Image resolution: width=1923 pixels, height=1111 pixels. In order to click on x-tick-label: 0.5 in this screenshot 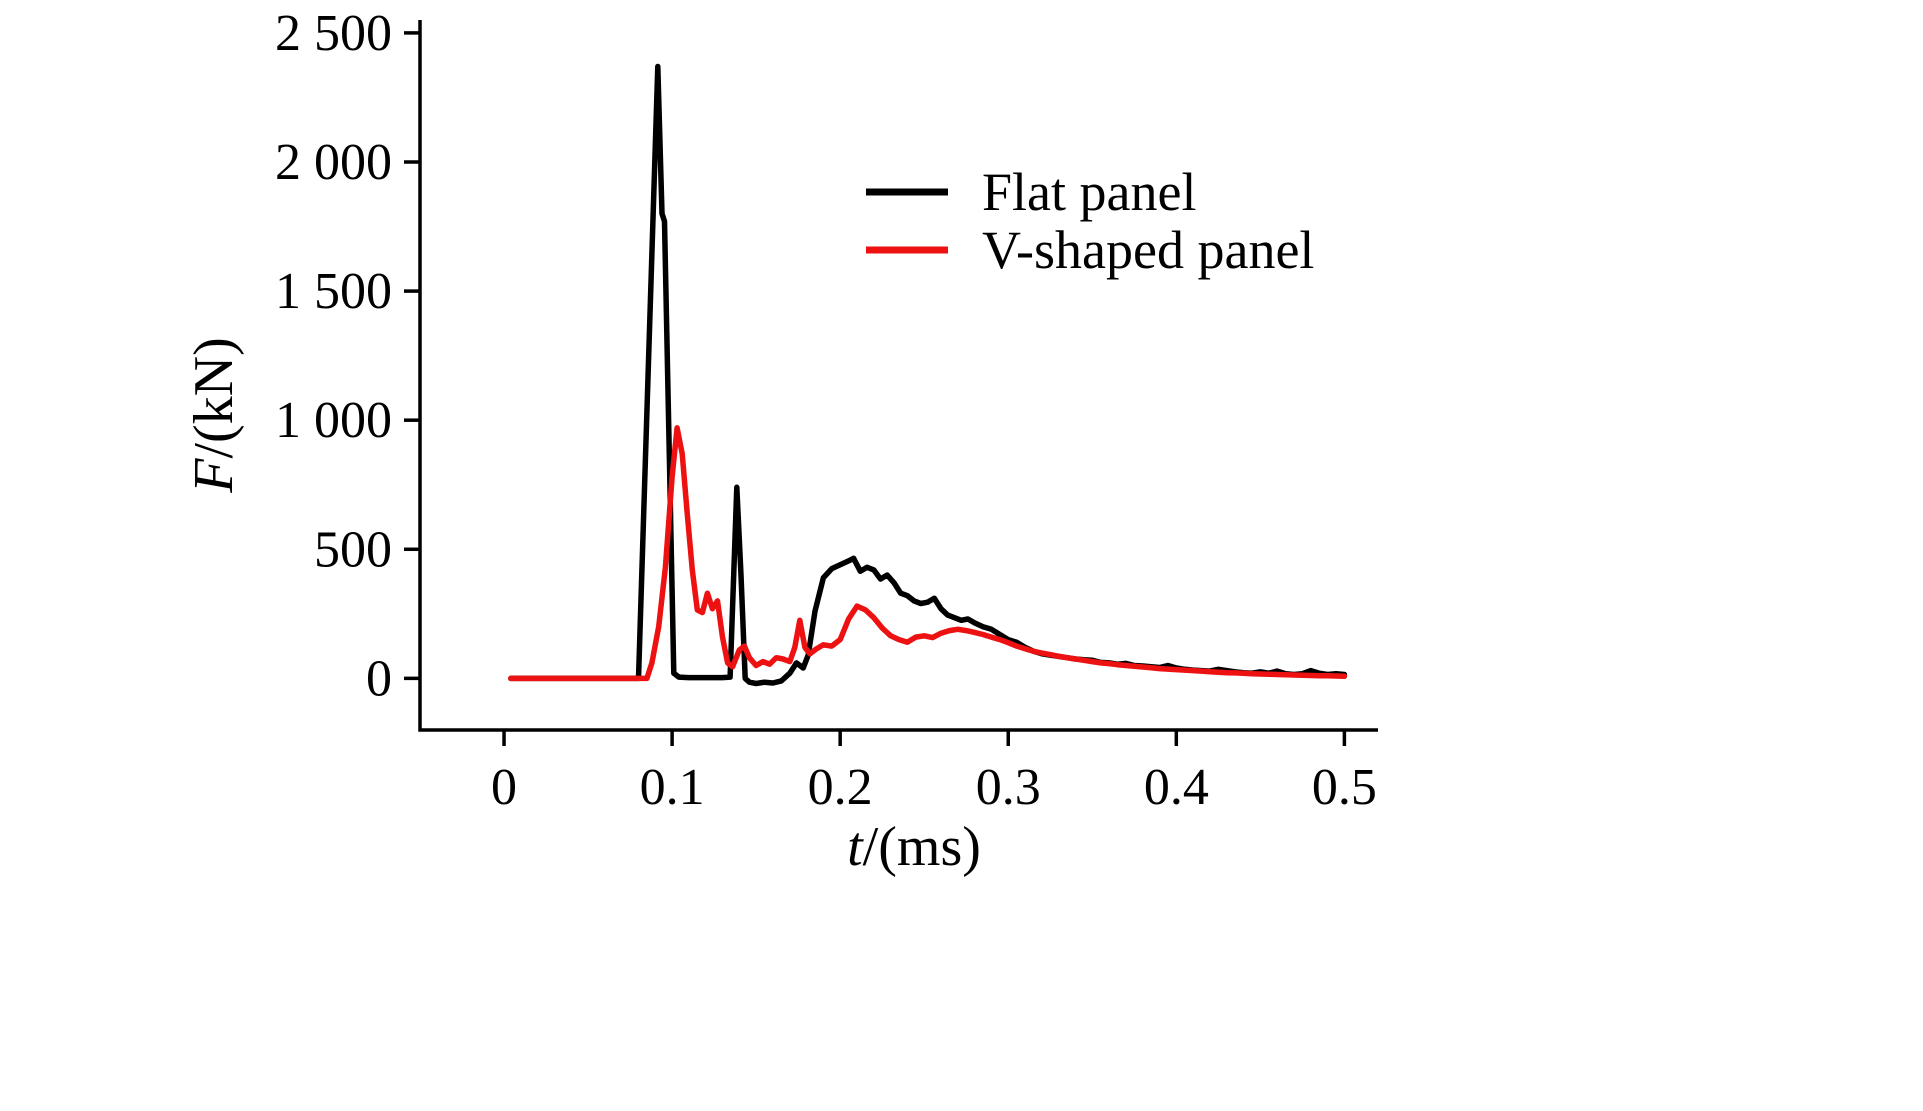, I will do `click(1344, 787)`.